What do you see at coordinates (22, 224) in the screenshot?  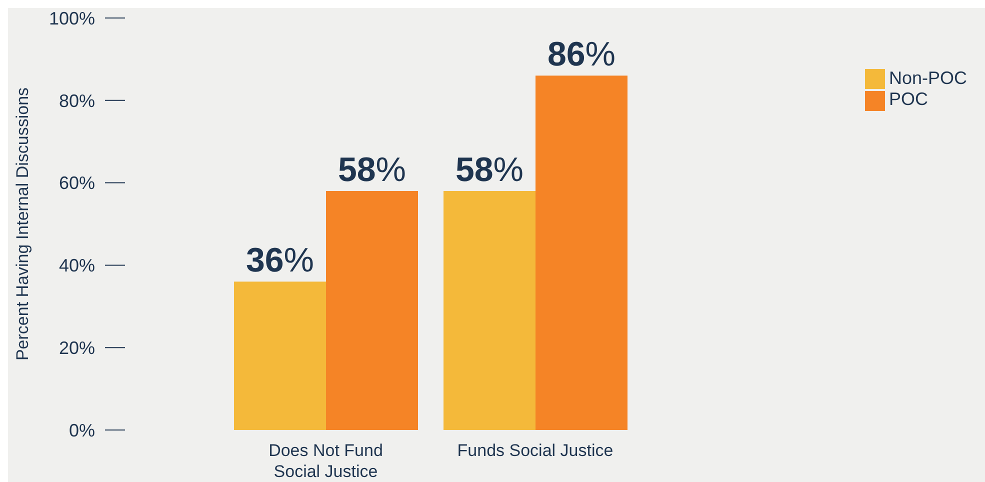 I see `y-axis-title: Percent Having Internal Discussions` at bounding box center [22, 224].